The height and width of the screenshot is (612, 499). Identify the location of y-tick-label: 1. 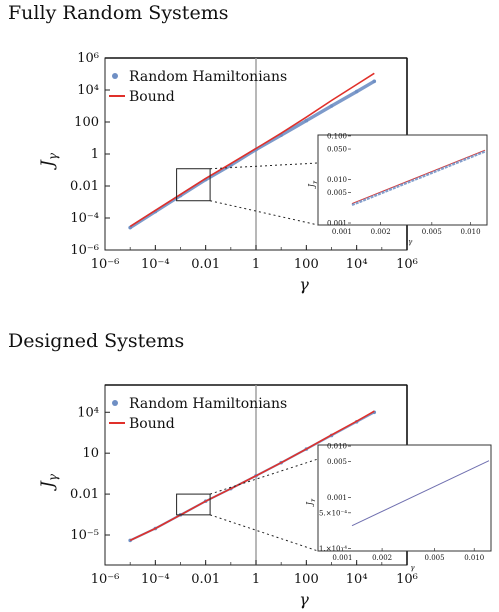
(95, 154).